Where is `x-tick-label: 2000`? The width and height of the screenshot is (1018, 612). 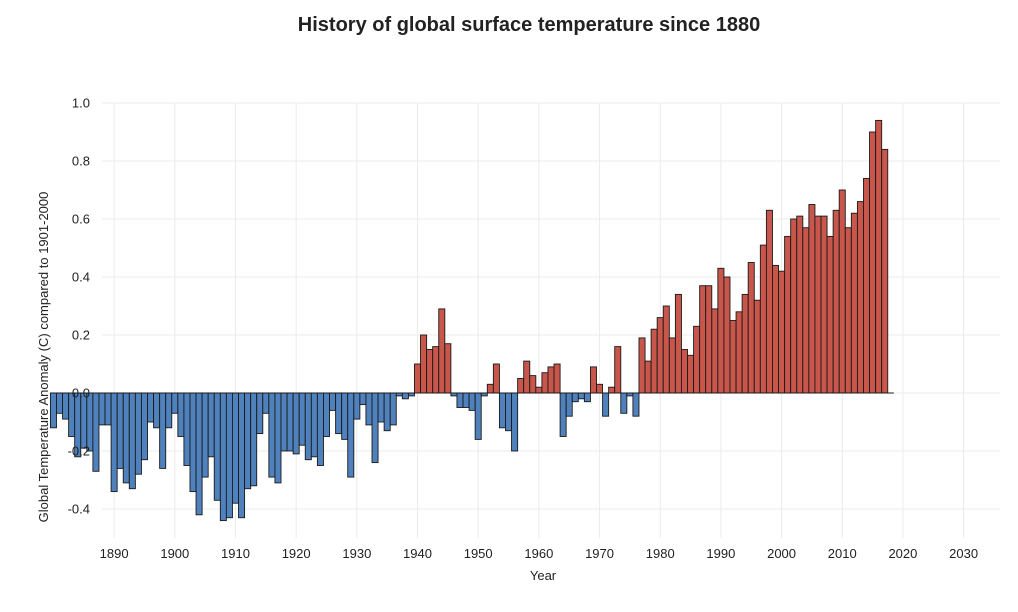 x-tick-label: 2000 is located at coordinates (781, 553).